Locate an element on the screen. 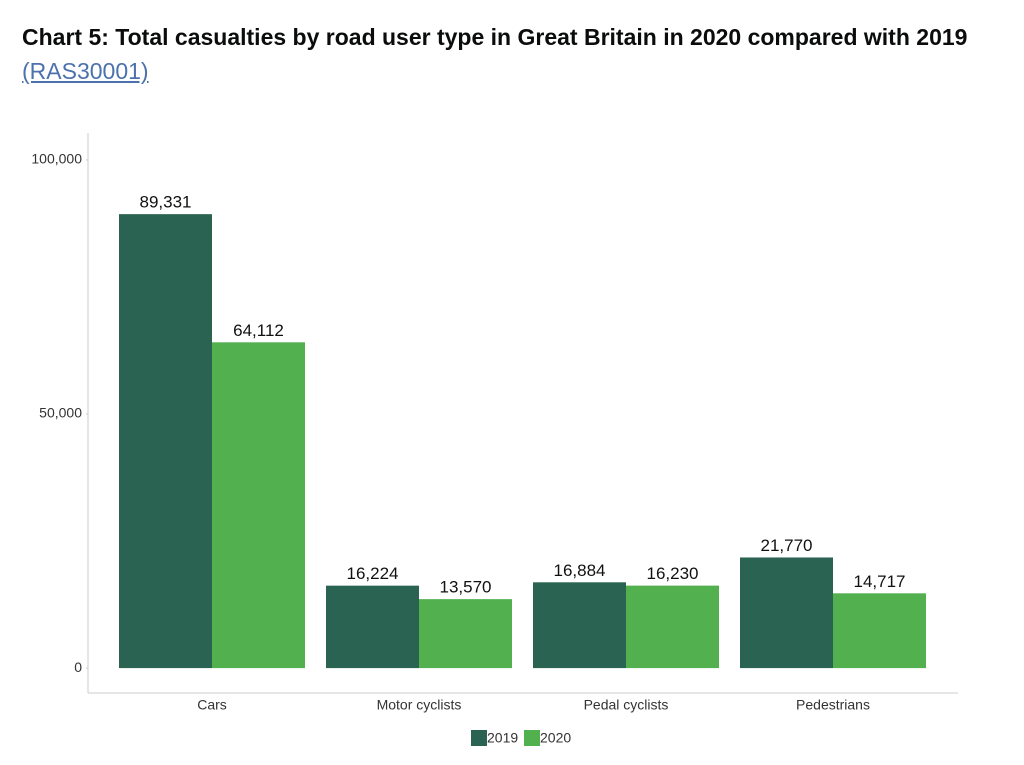 The width and height of the screenshot is (1024, 765). data-label: 16,224 is located at coordinates (373, 573).